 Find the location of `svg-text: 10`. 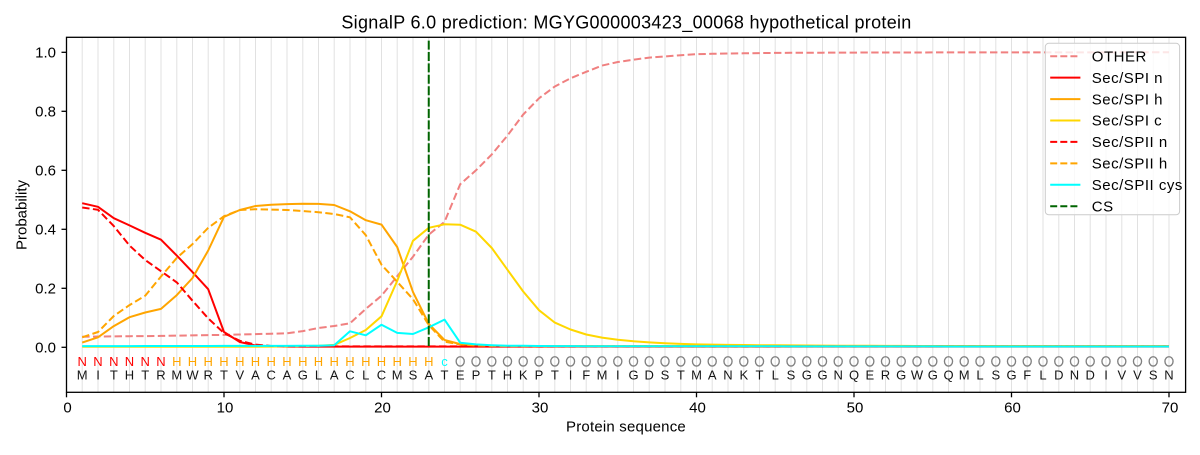

svg-text: 10 is located at coordinates (225, 408).